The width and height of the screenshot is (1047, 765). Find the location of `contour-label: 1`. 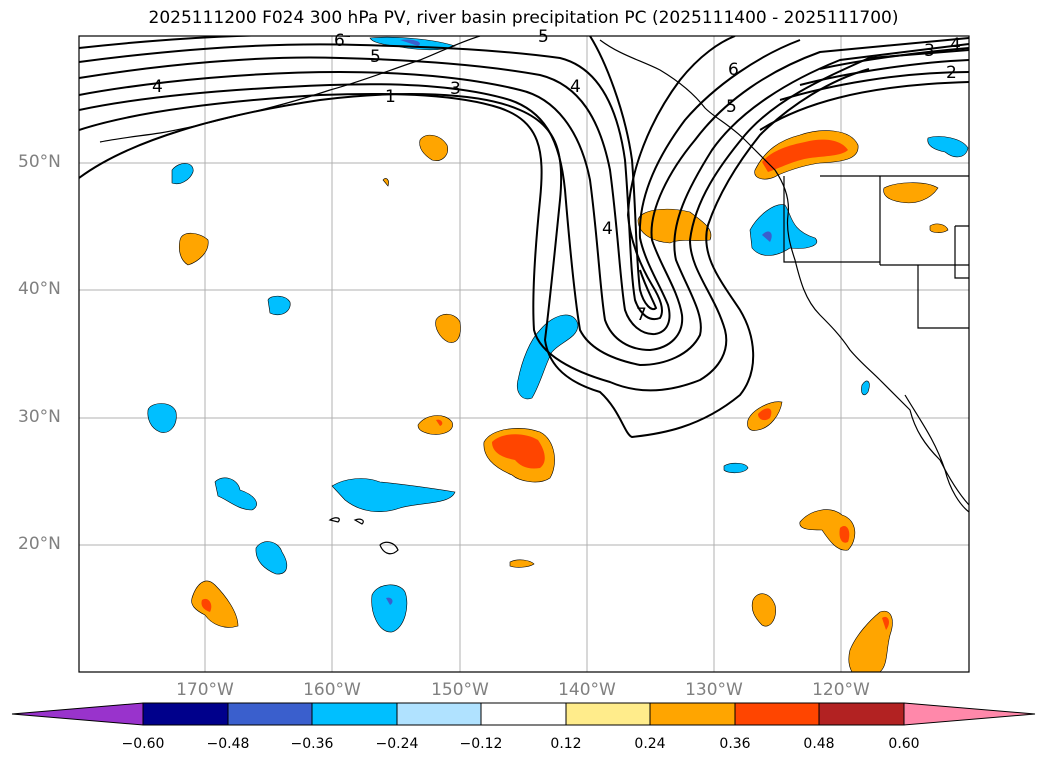

contour-label: 1 is located at coordinates (390, 97).